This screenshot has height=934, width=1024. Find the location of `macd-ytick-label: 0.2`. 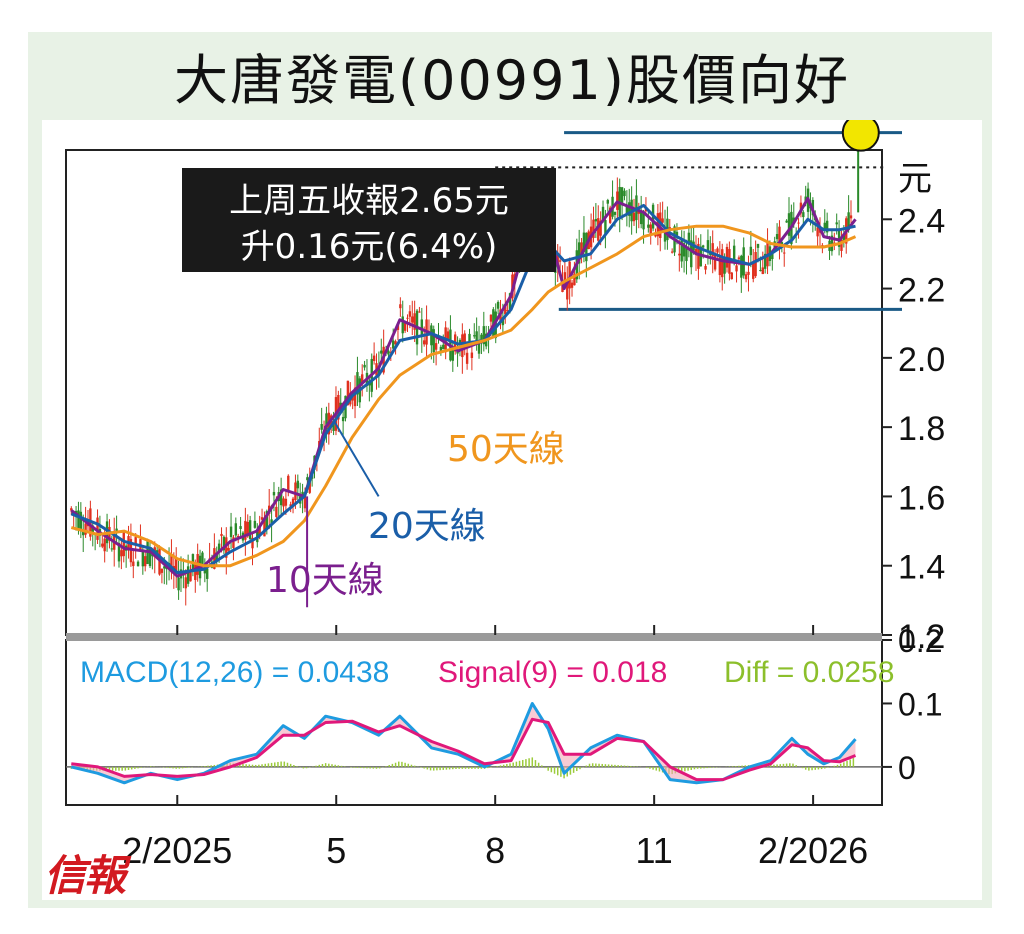

macd-ytick-label: 0.2 is located at coordinates (920, 641).